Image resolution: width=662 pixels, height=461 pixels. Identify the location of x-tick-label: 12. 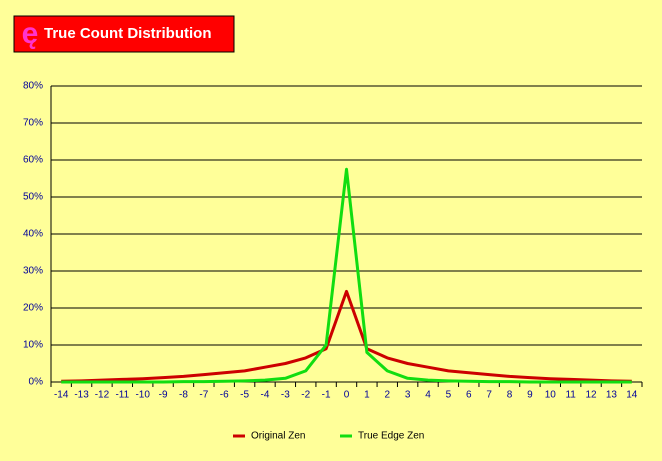
(591, 395).